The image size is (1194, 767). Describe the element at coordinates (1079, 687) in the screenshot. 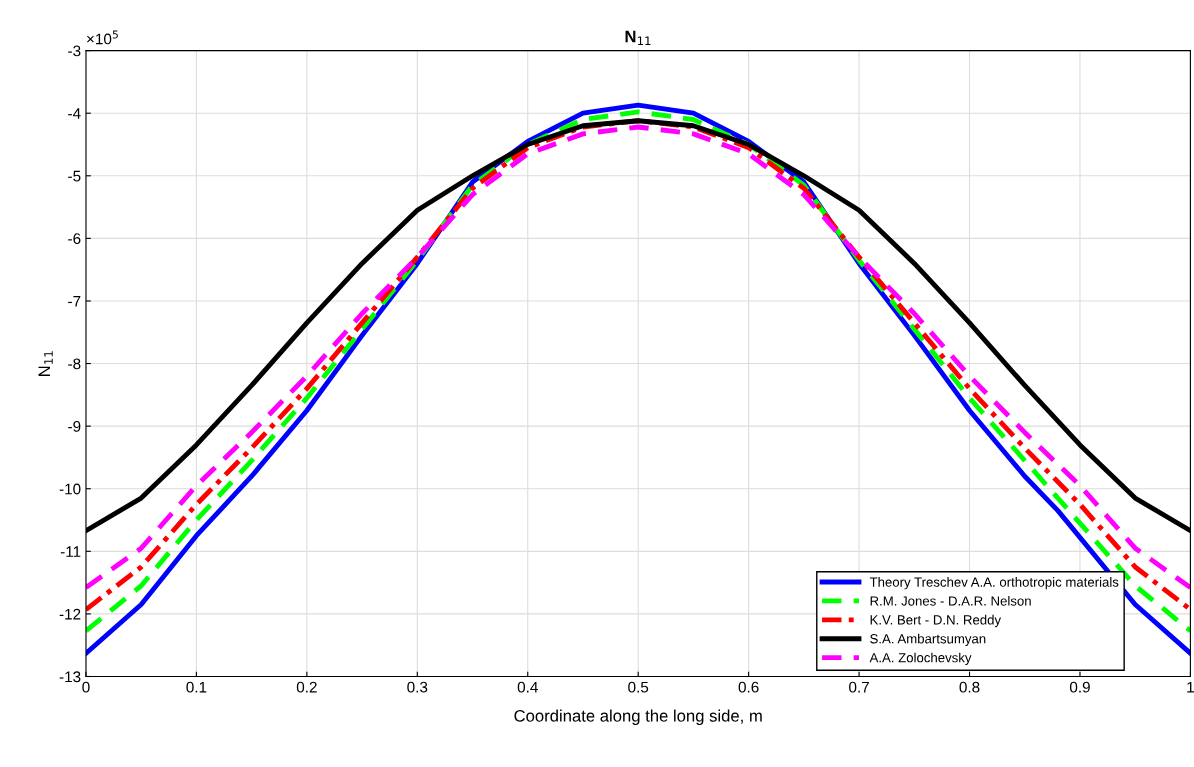

I see `x-tick-label: 0.9` at that location.